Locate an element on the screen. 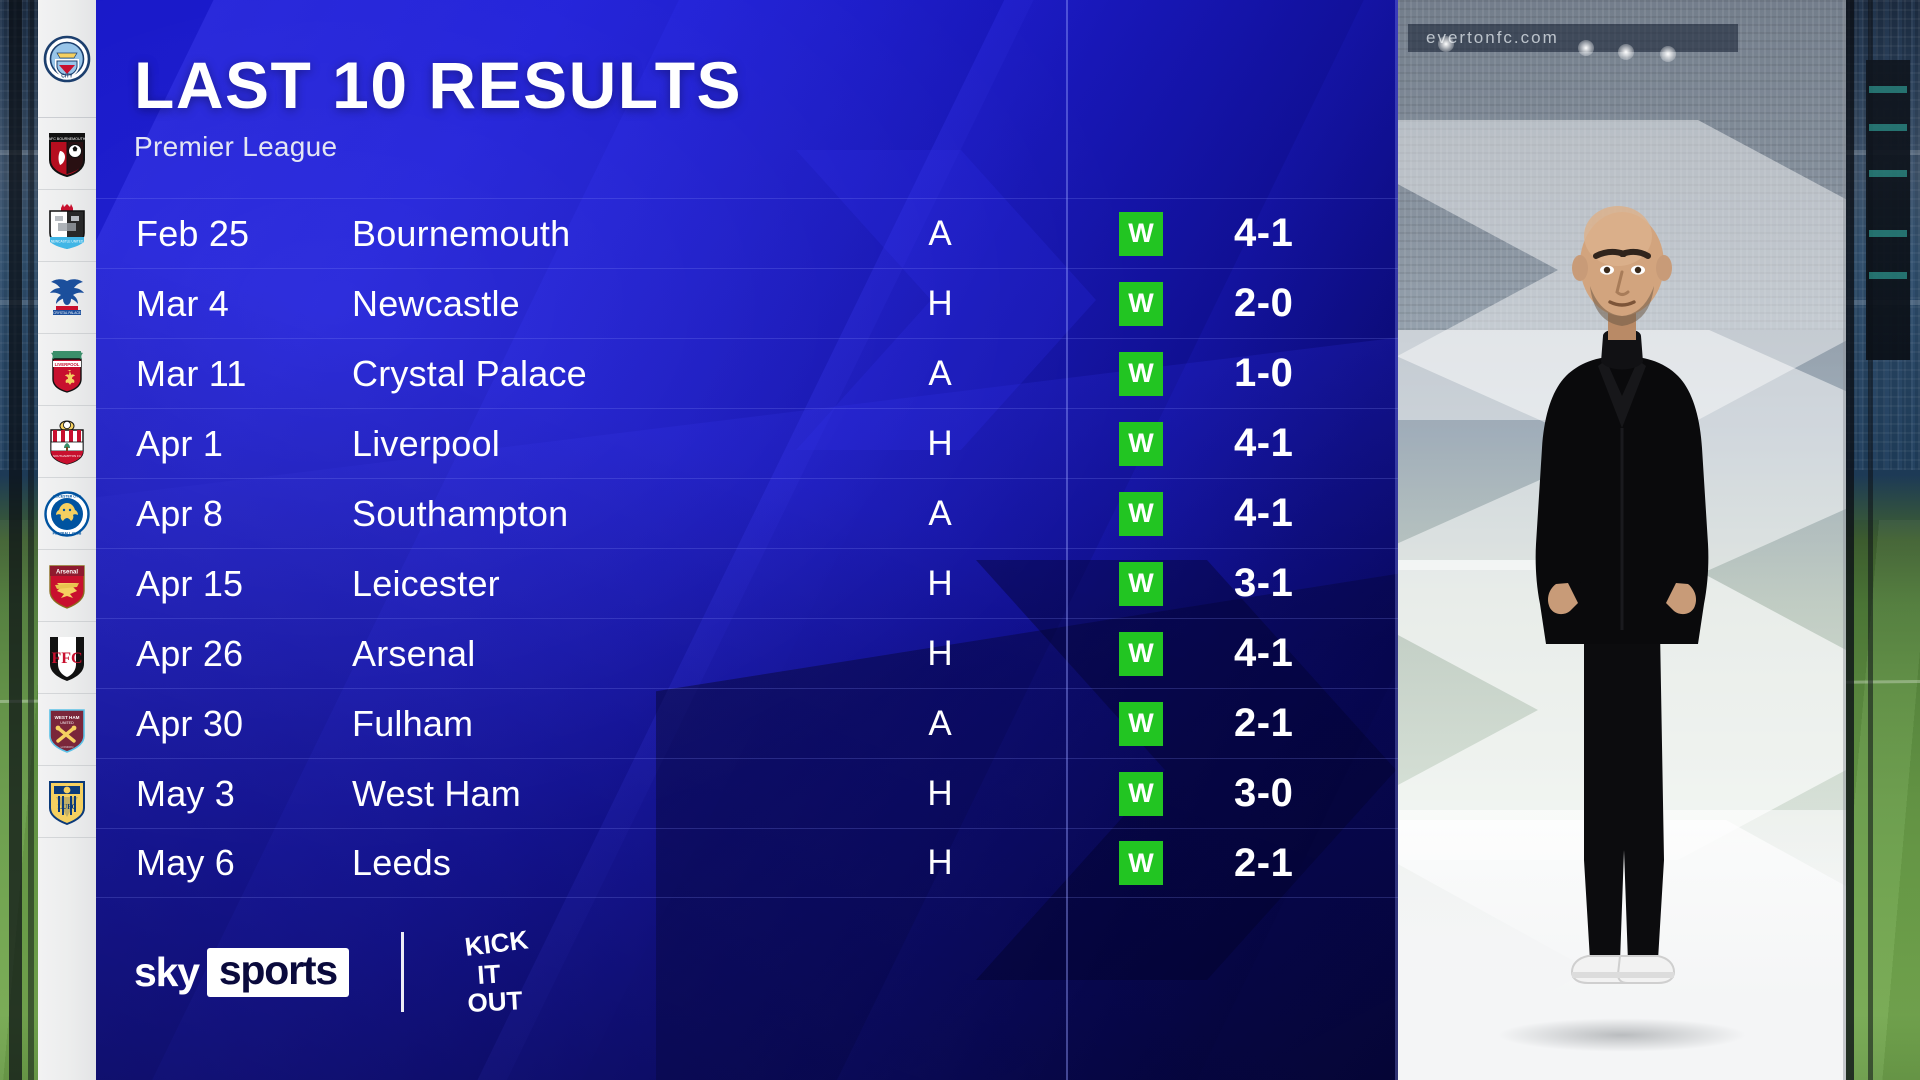  panel-header: LAST 10 RESULTS Premier League is located at coordinates (438, 107).